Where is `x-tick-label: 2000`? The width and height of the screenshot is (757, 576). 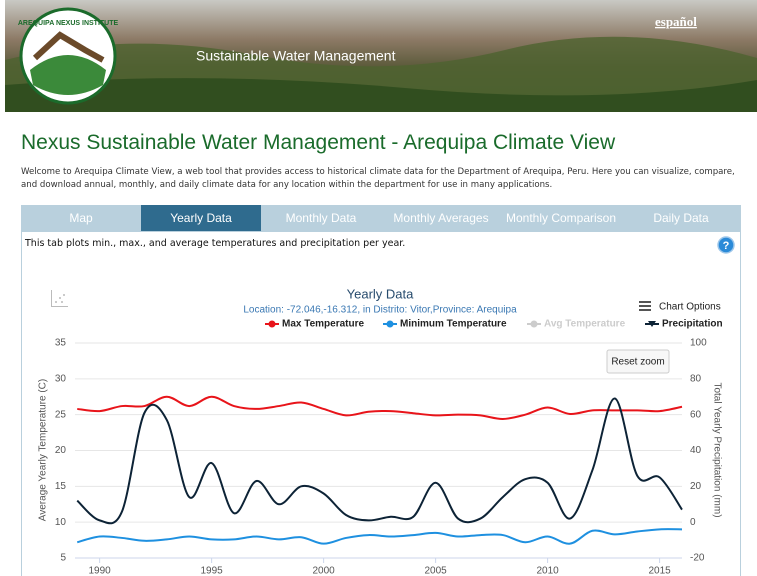
x-tick-label: 2000 is located at coordinates (323, 571).